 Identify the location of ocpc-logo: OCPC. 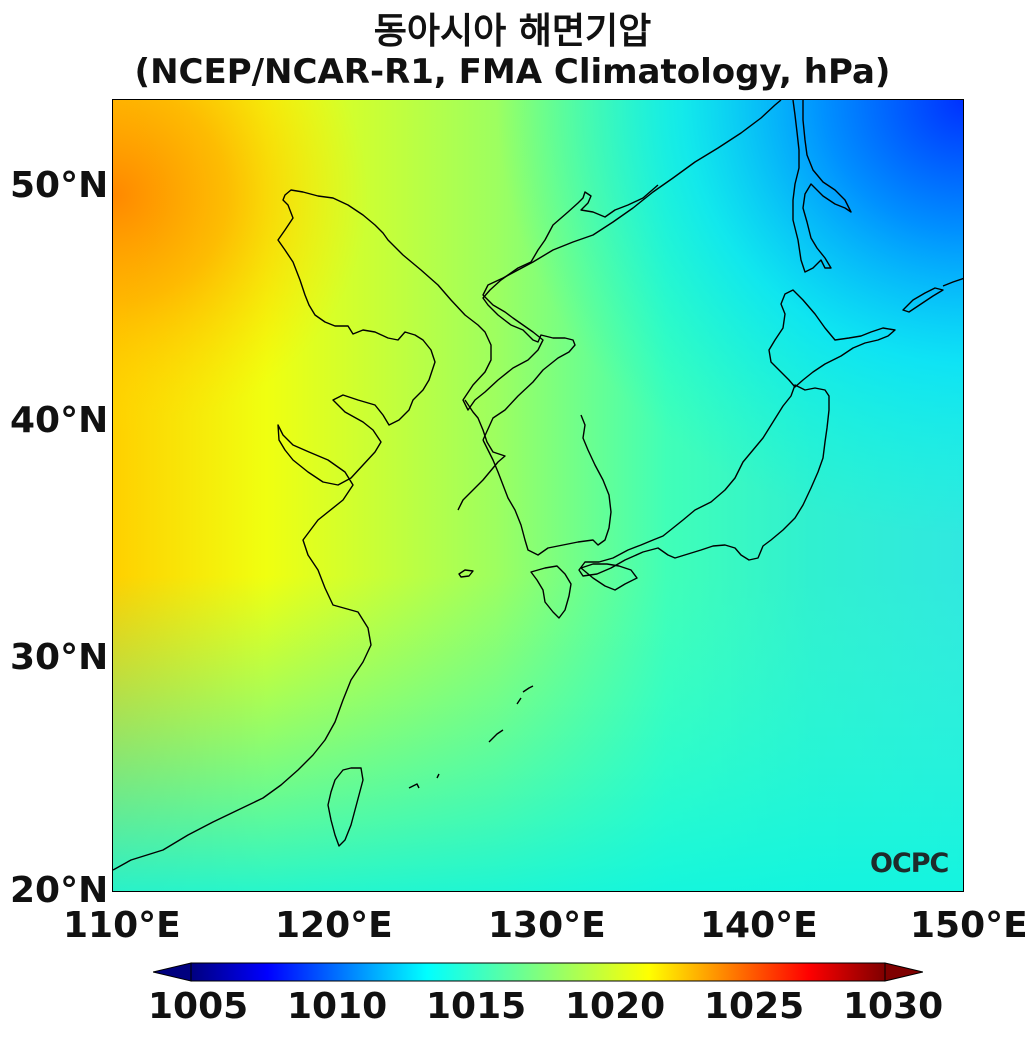
(909, 863).